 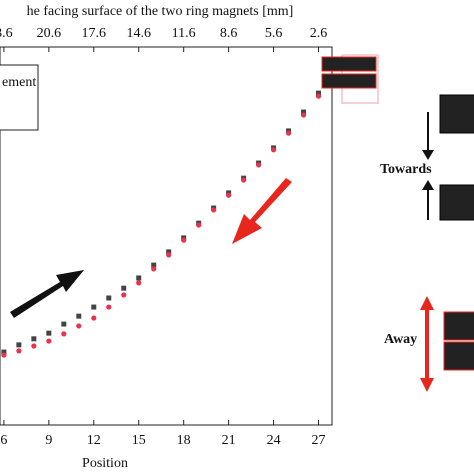 I want to click on away-illustration, so click(x=447, y=344).